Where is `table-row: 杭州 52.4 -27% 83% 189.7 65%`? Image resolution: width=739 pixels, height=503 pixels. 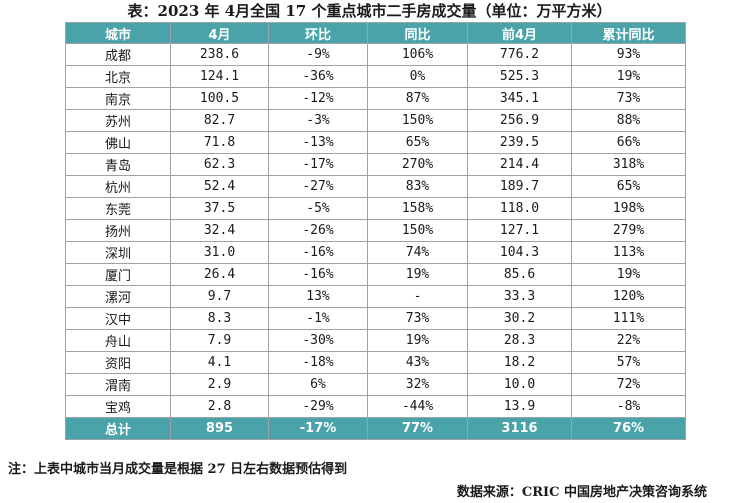
table-row: 杭州 52.4 -27% 83% 189.7 65% is located at coordinates (375, 186).